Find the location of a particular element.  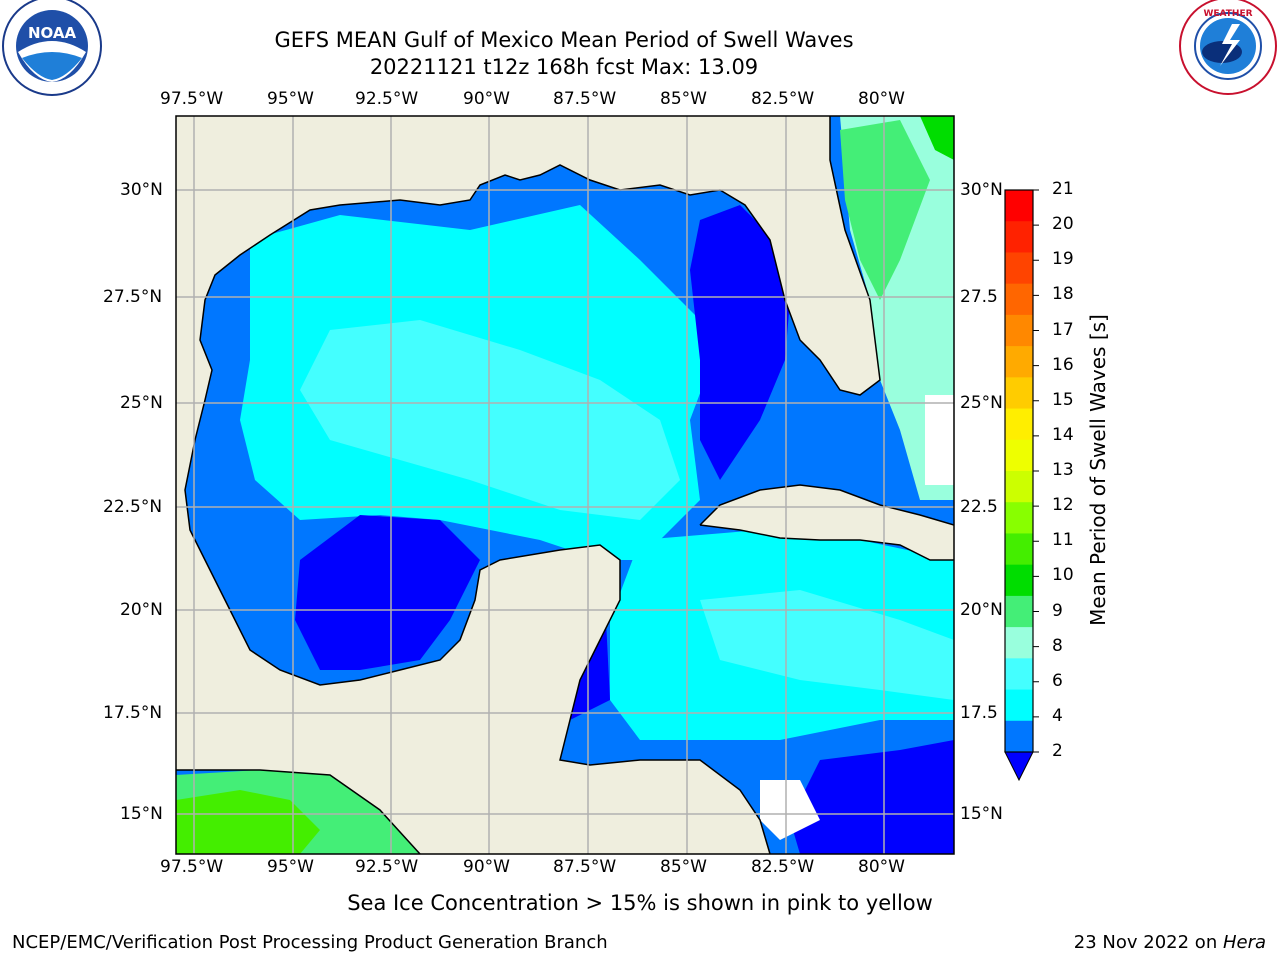

colorbar is located at coordinates (1021, 485).